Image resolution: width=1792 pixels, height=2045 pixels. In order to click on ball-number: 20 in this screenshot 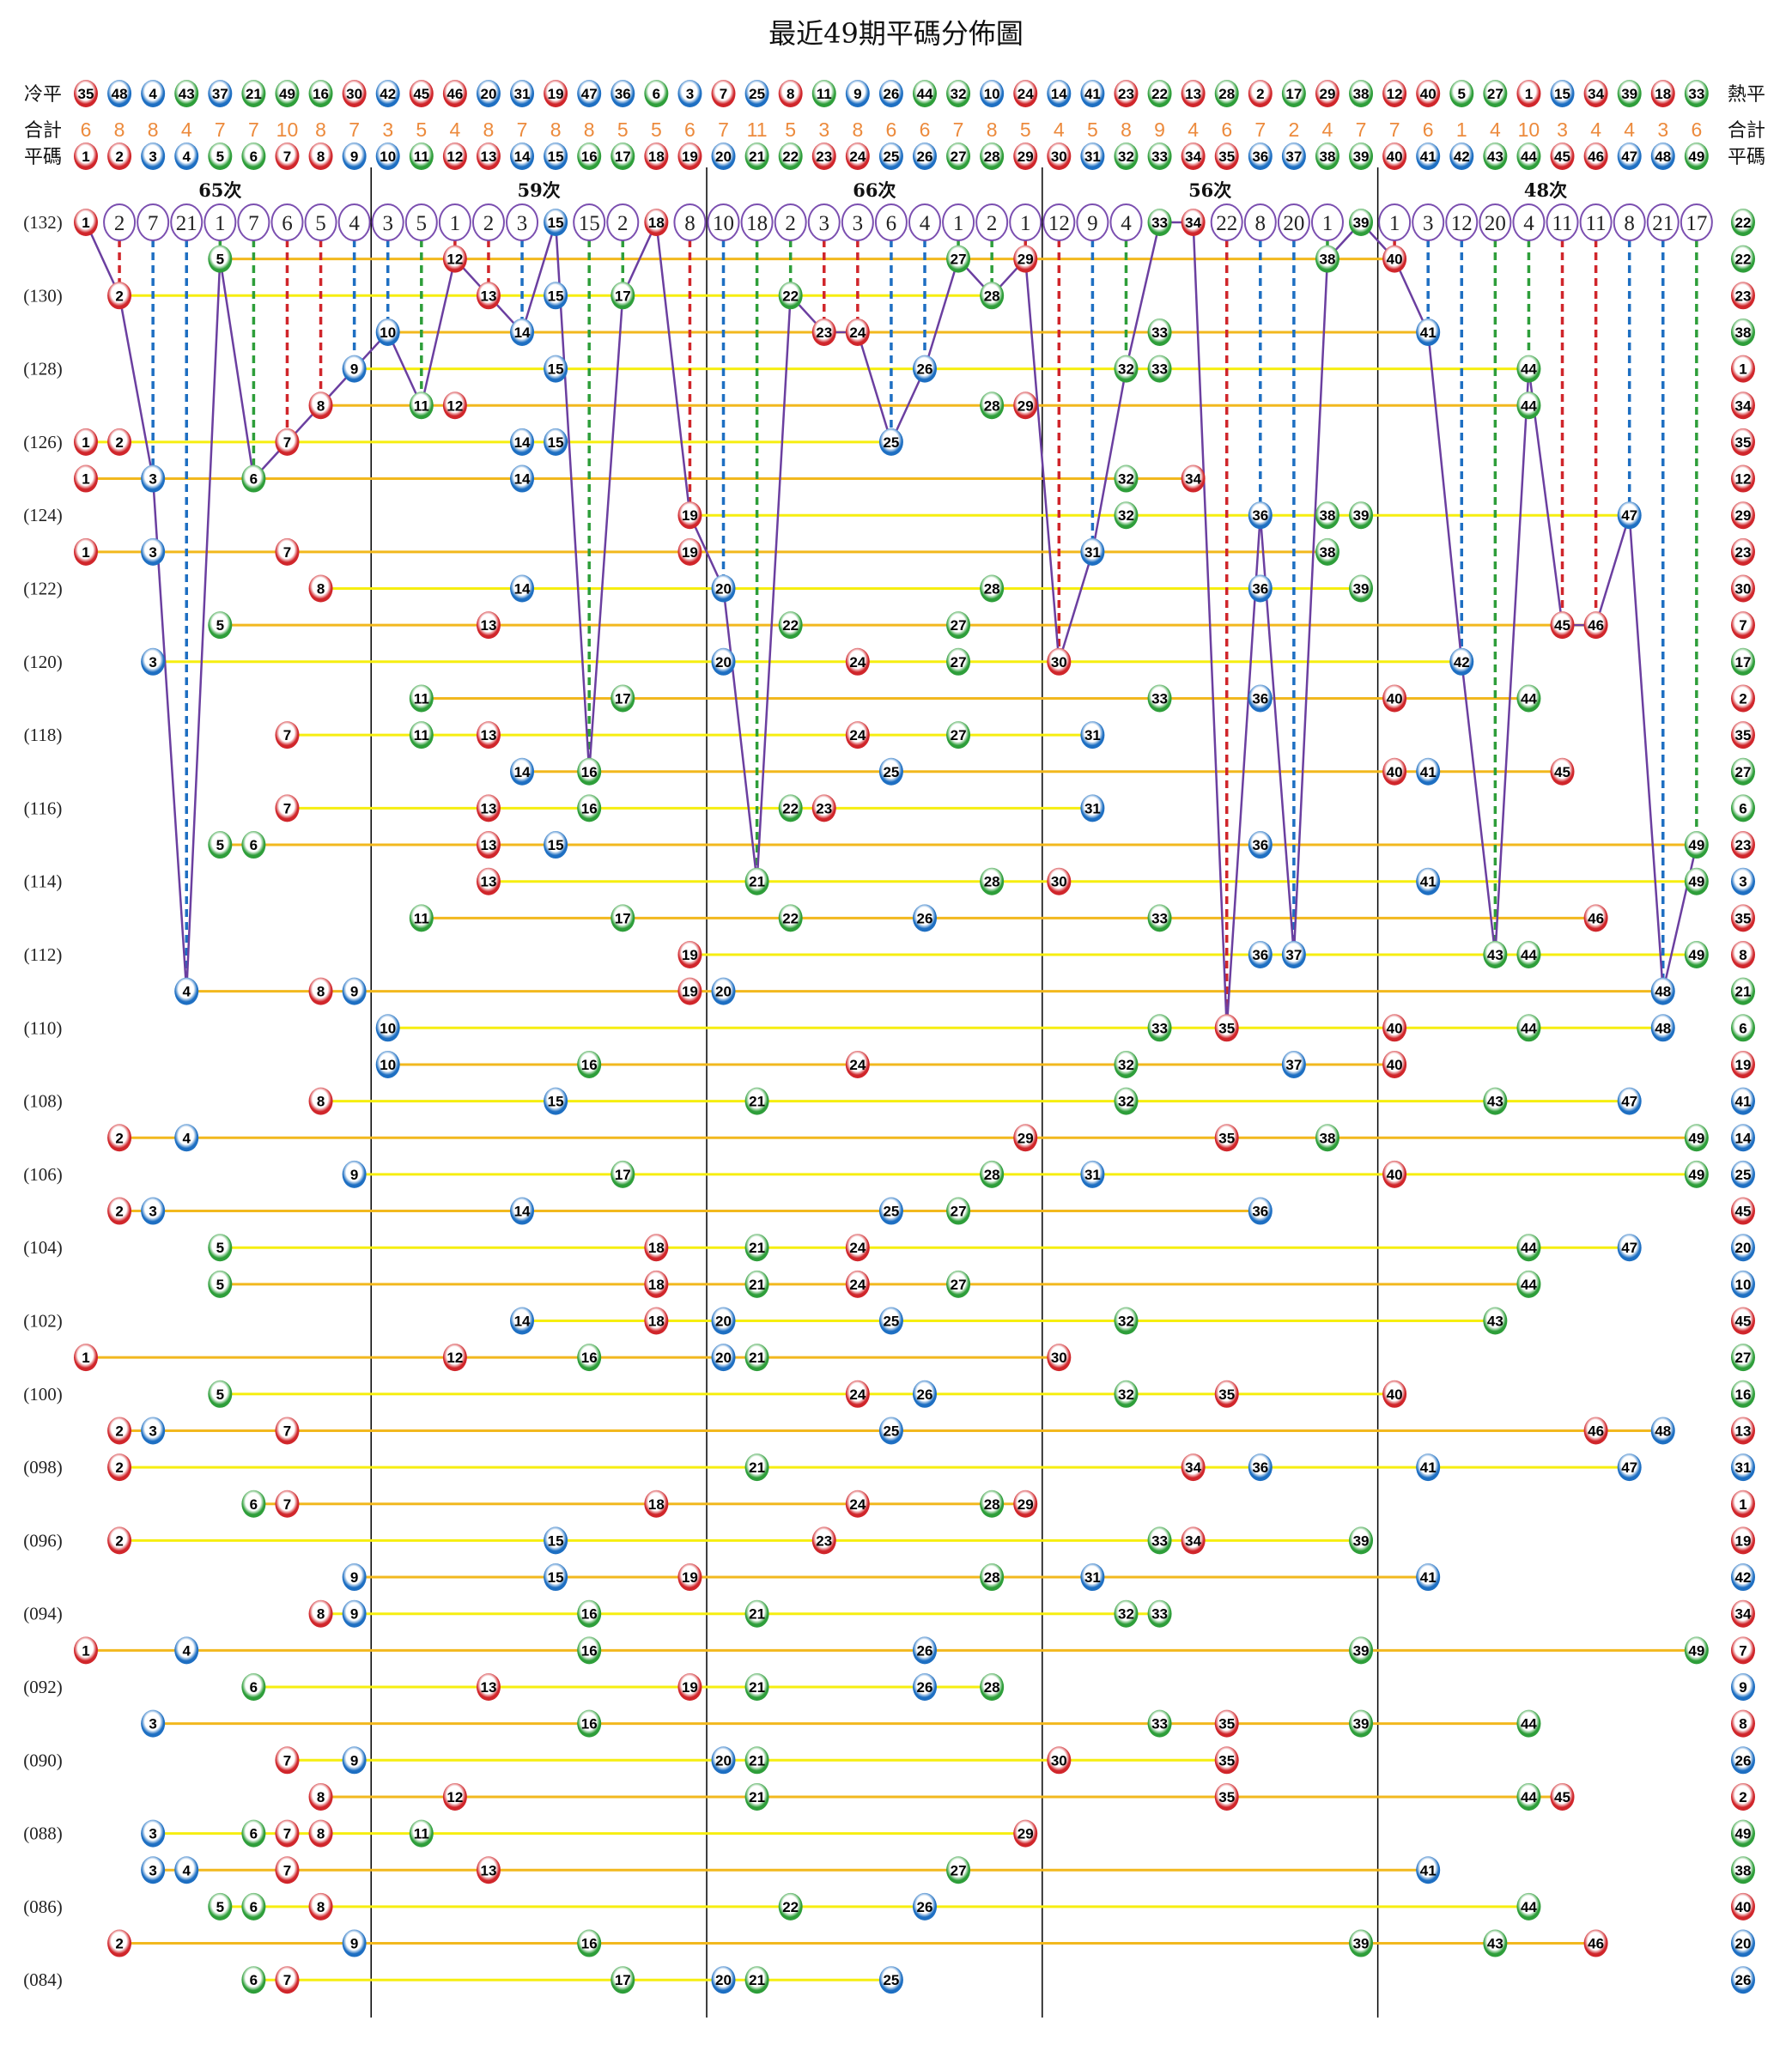, I will do `click(723, 1980)`.